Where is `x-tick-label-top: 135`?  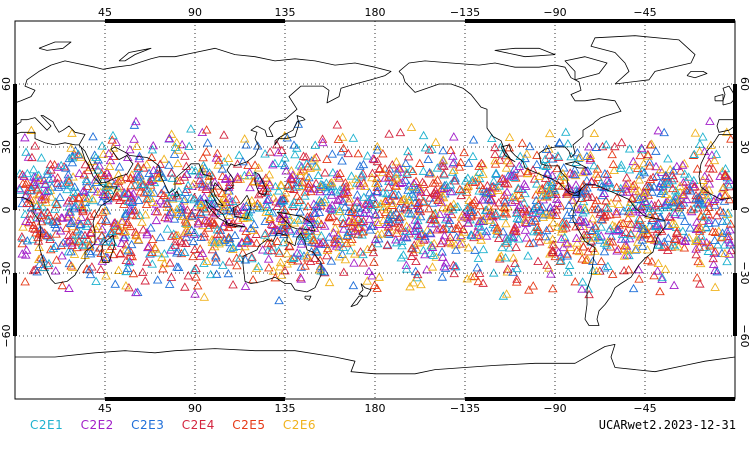 x-tick-label-top: 135 is located at coordinates (285, 12).